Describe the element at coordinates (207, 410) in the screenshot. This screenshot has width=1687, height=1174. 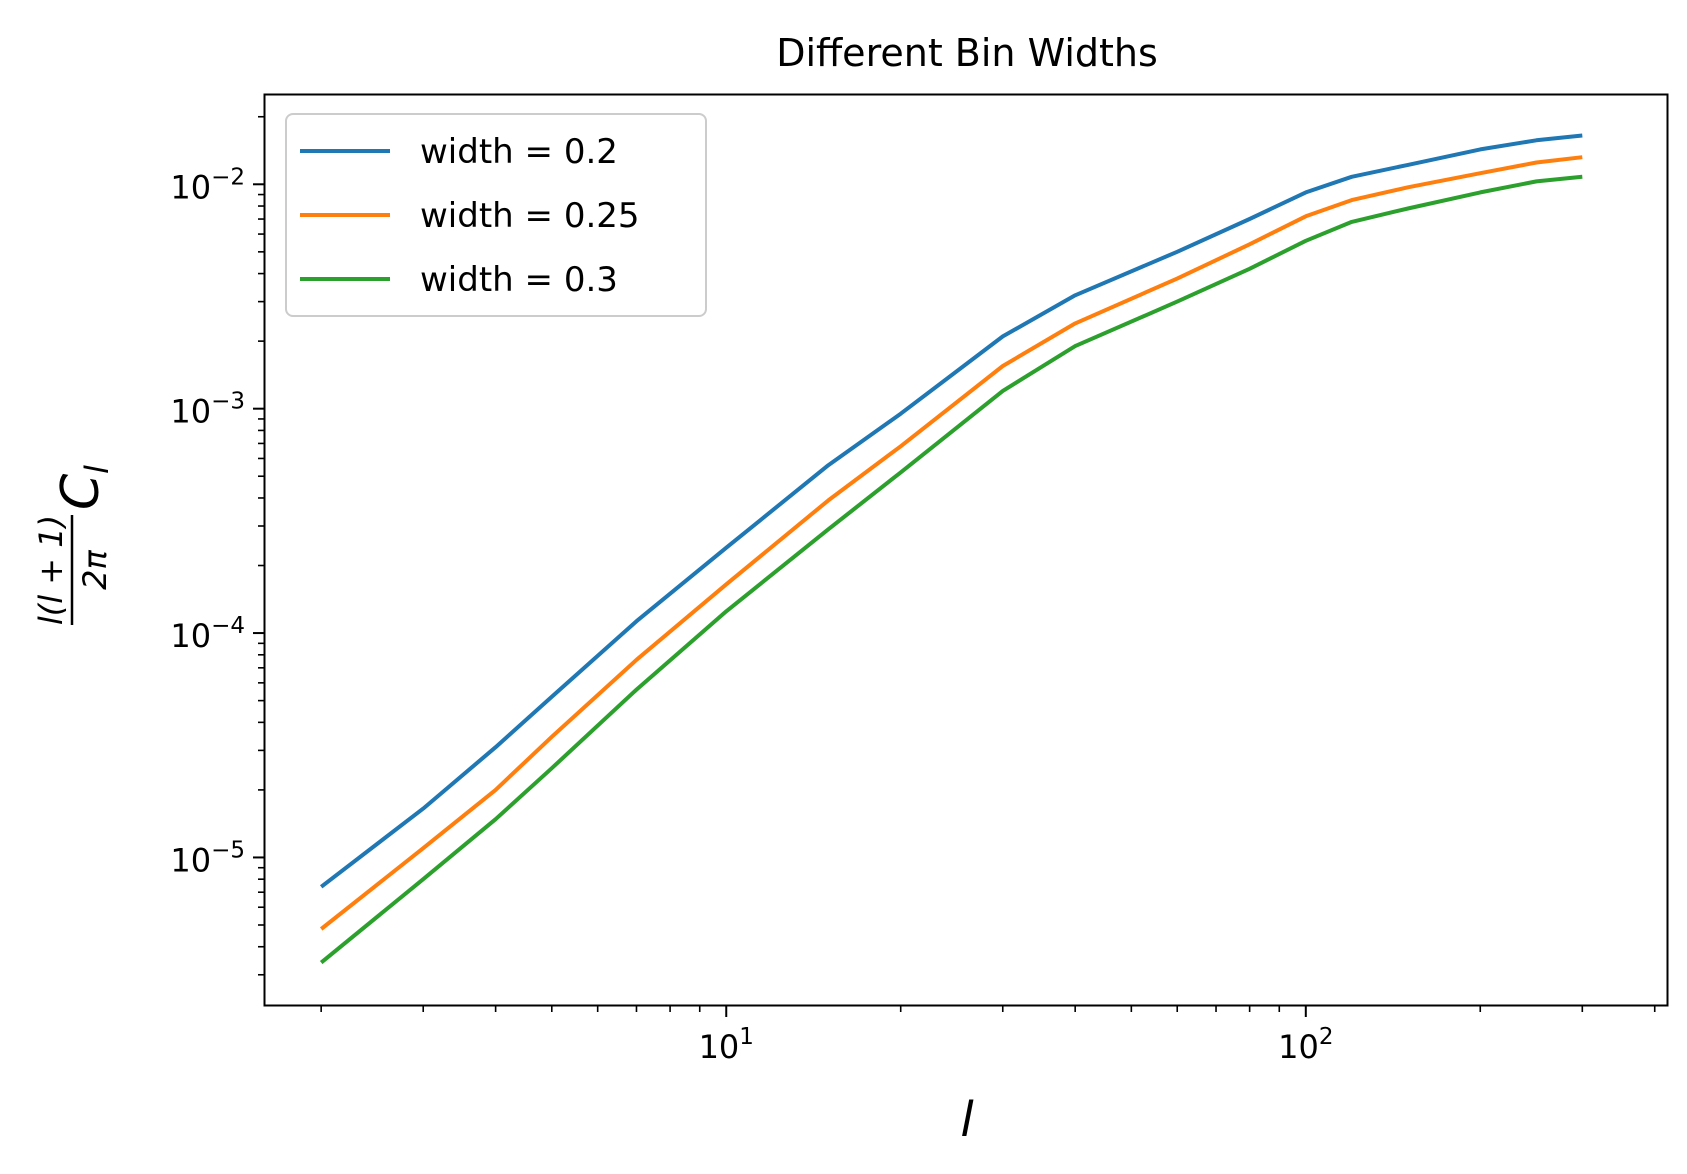
I see `y-tick-label: 10⁻³` at that location.